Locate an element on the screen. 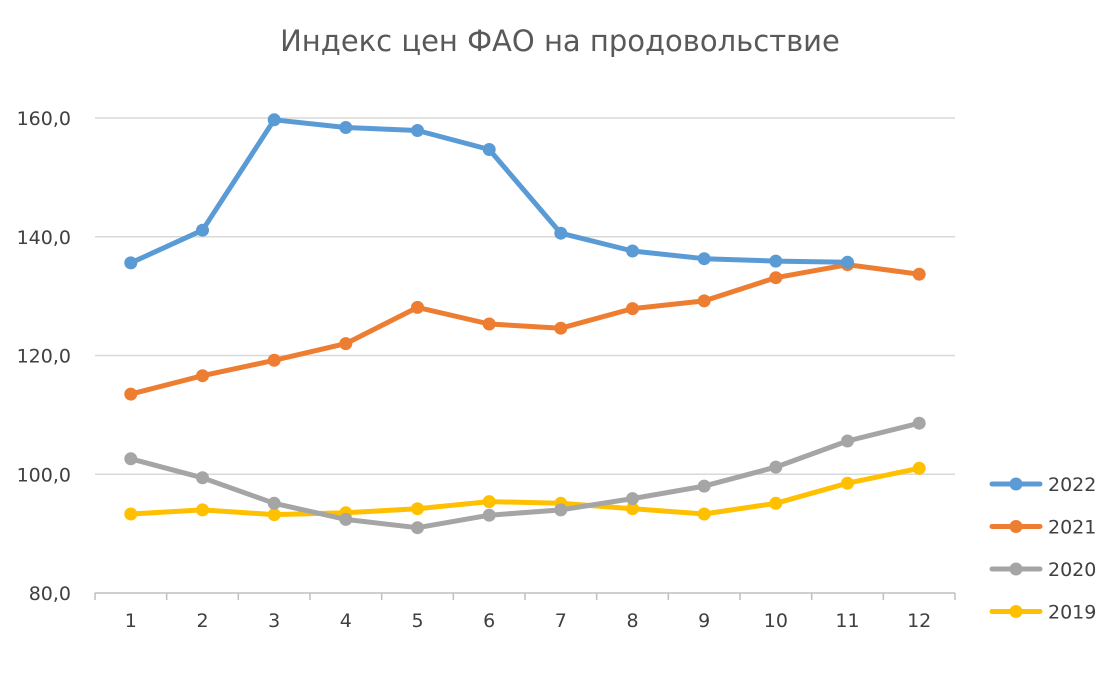 This screenshot has height=673, width=1120. chart-title: Индекс цен ФАО на продовольствие is located at coordinates (560, 41).